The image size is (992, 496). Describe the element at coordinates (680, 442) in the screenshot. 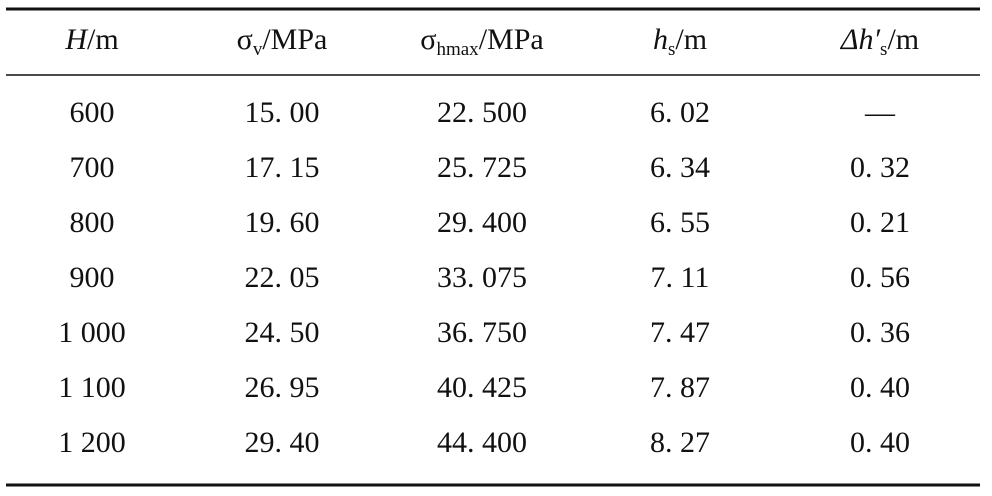

I see `cell: 8. 27` at that location.